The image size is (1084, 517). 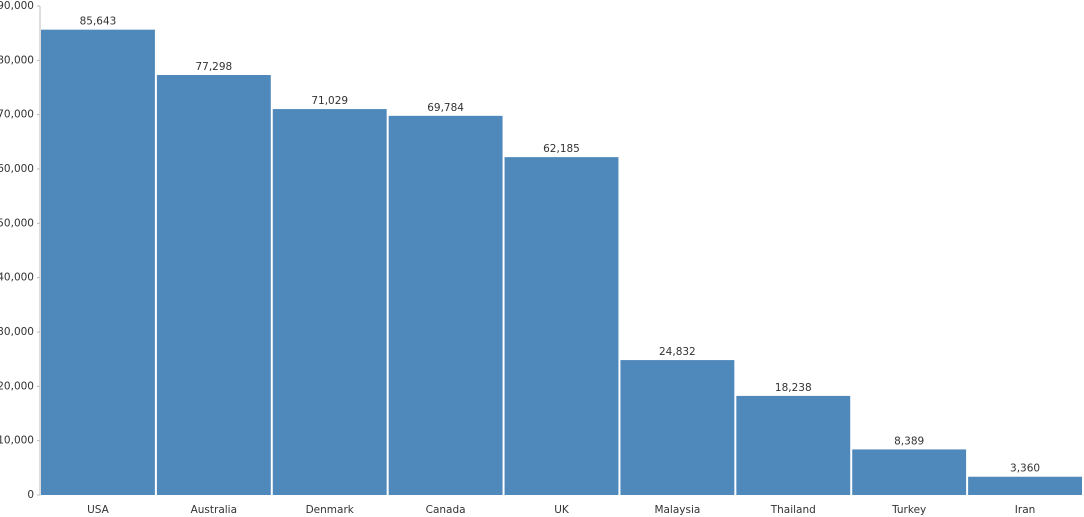 What do you see at coordinates (909, 441) in the screenshot?
I see `data-label: 8,389` at bounding box center [909, 441].